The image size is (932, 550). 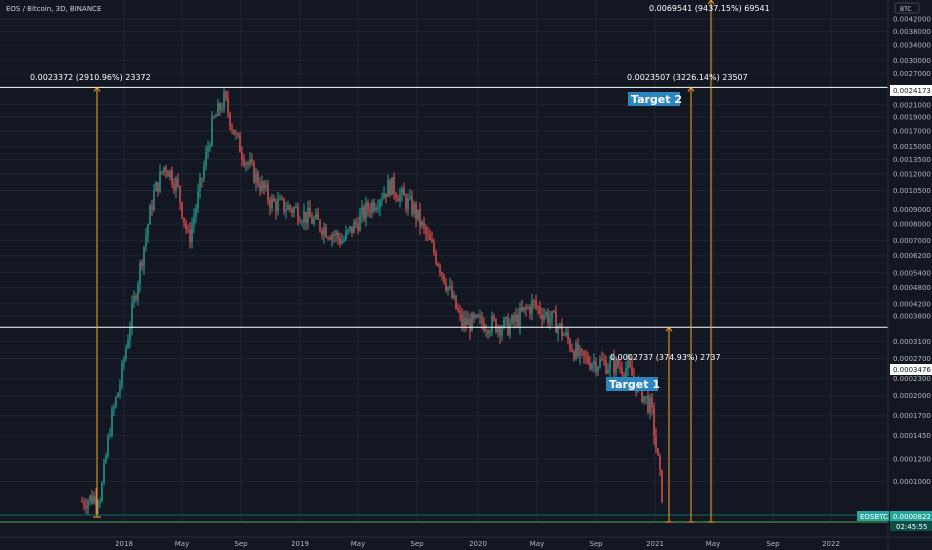 What do you see at coordinates (907, 8) in the screenshot?
I see `price-unit-badge` at bounding box center [907, 8].